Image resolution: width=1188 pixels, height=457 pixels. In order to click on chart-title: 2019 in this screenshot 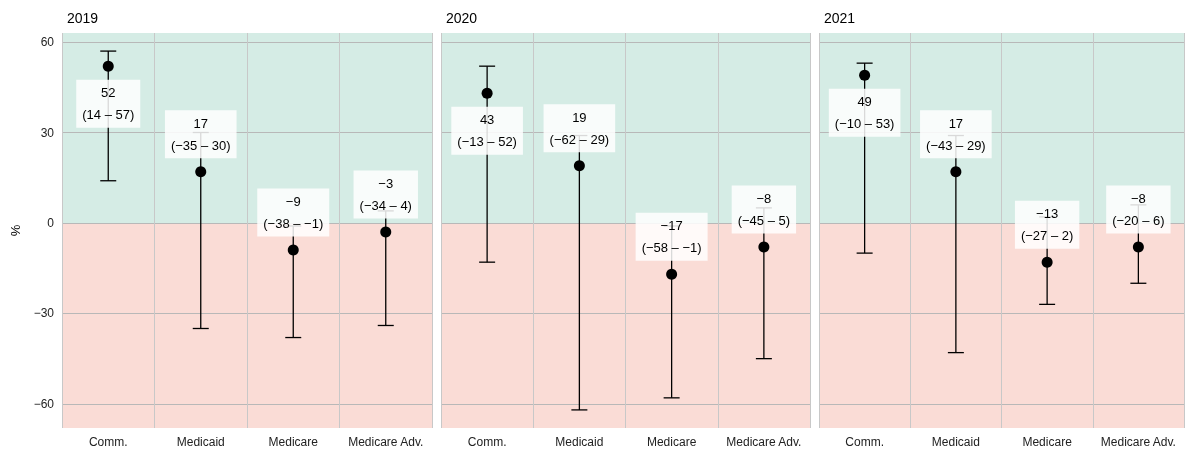, I will do `click(83, 18)`.